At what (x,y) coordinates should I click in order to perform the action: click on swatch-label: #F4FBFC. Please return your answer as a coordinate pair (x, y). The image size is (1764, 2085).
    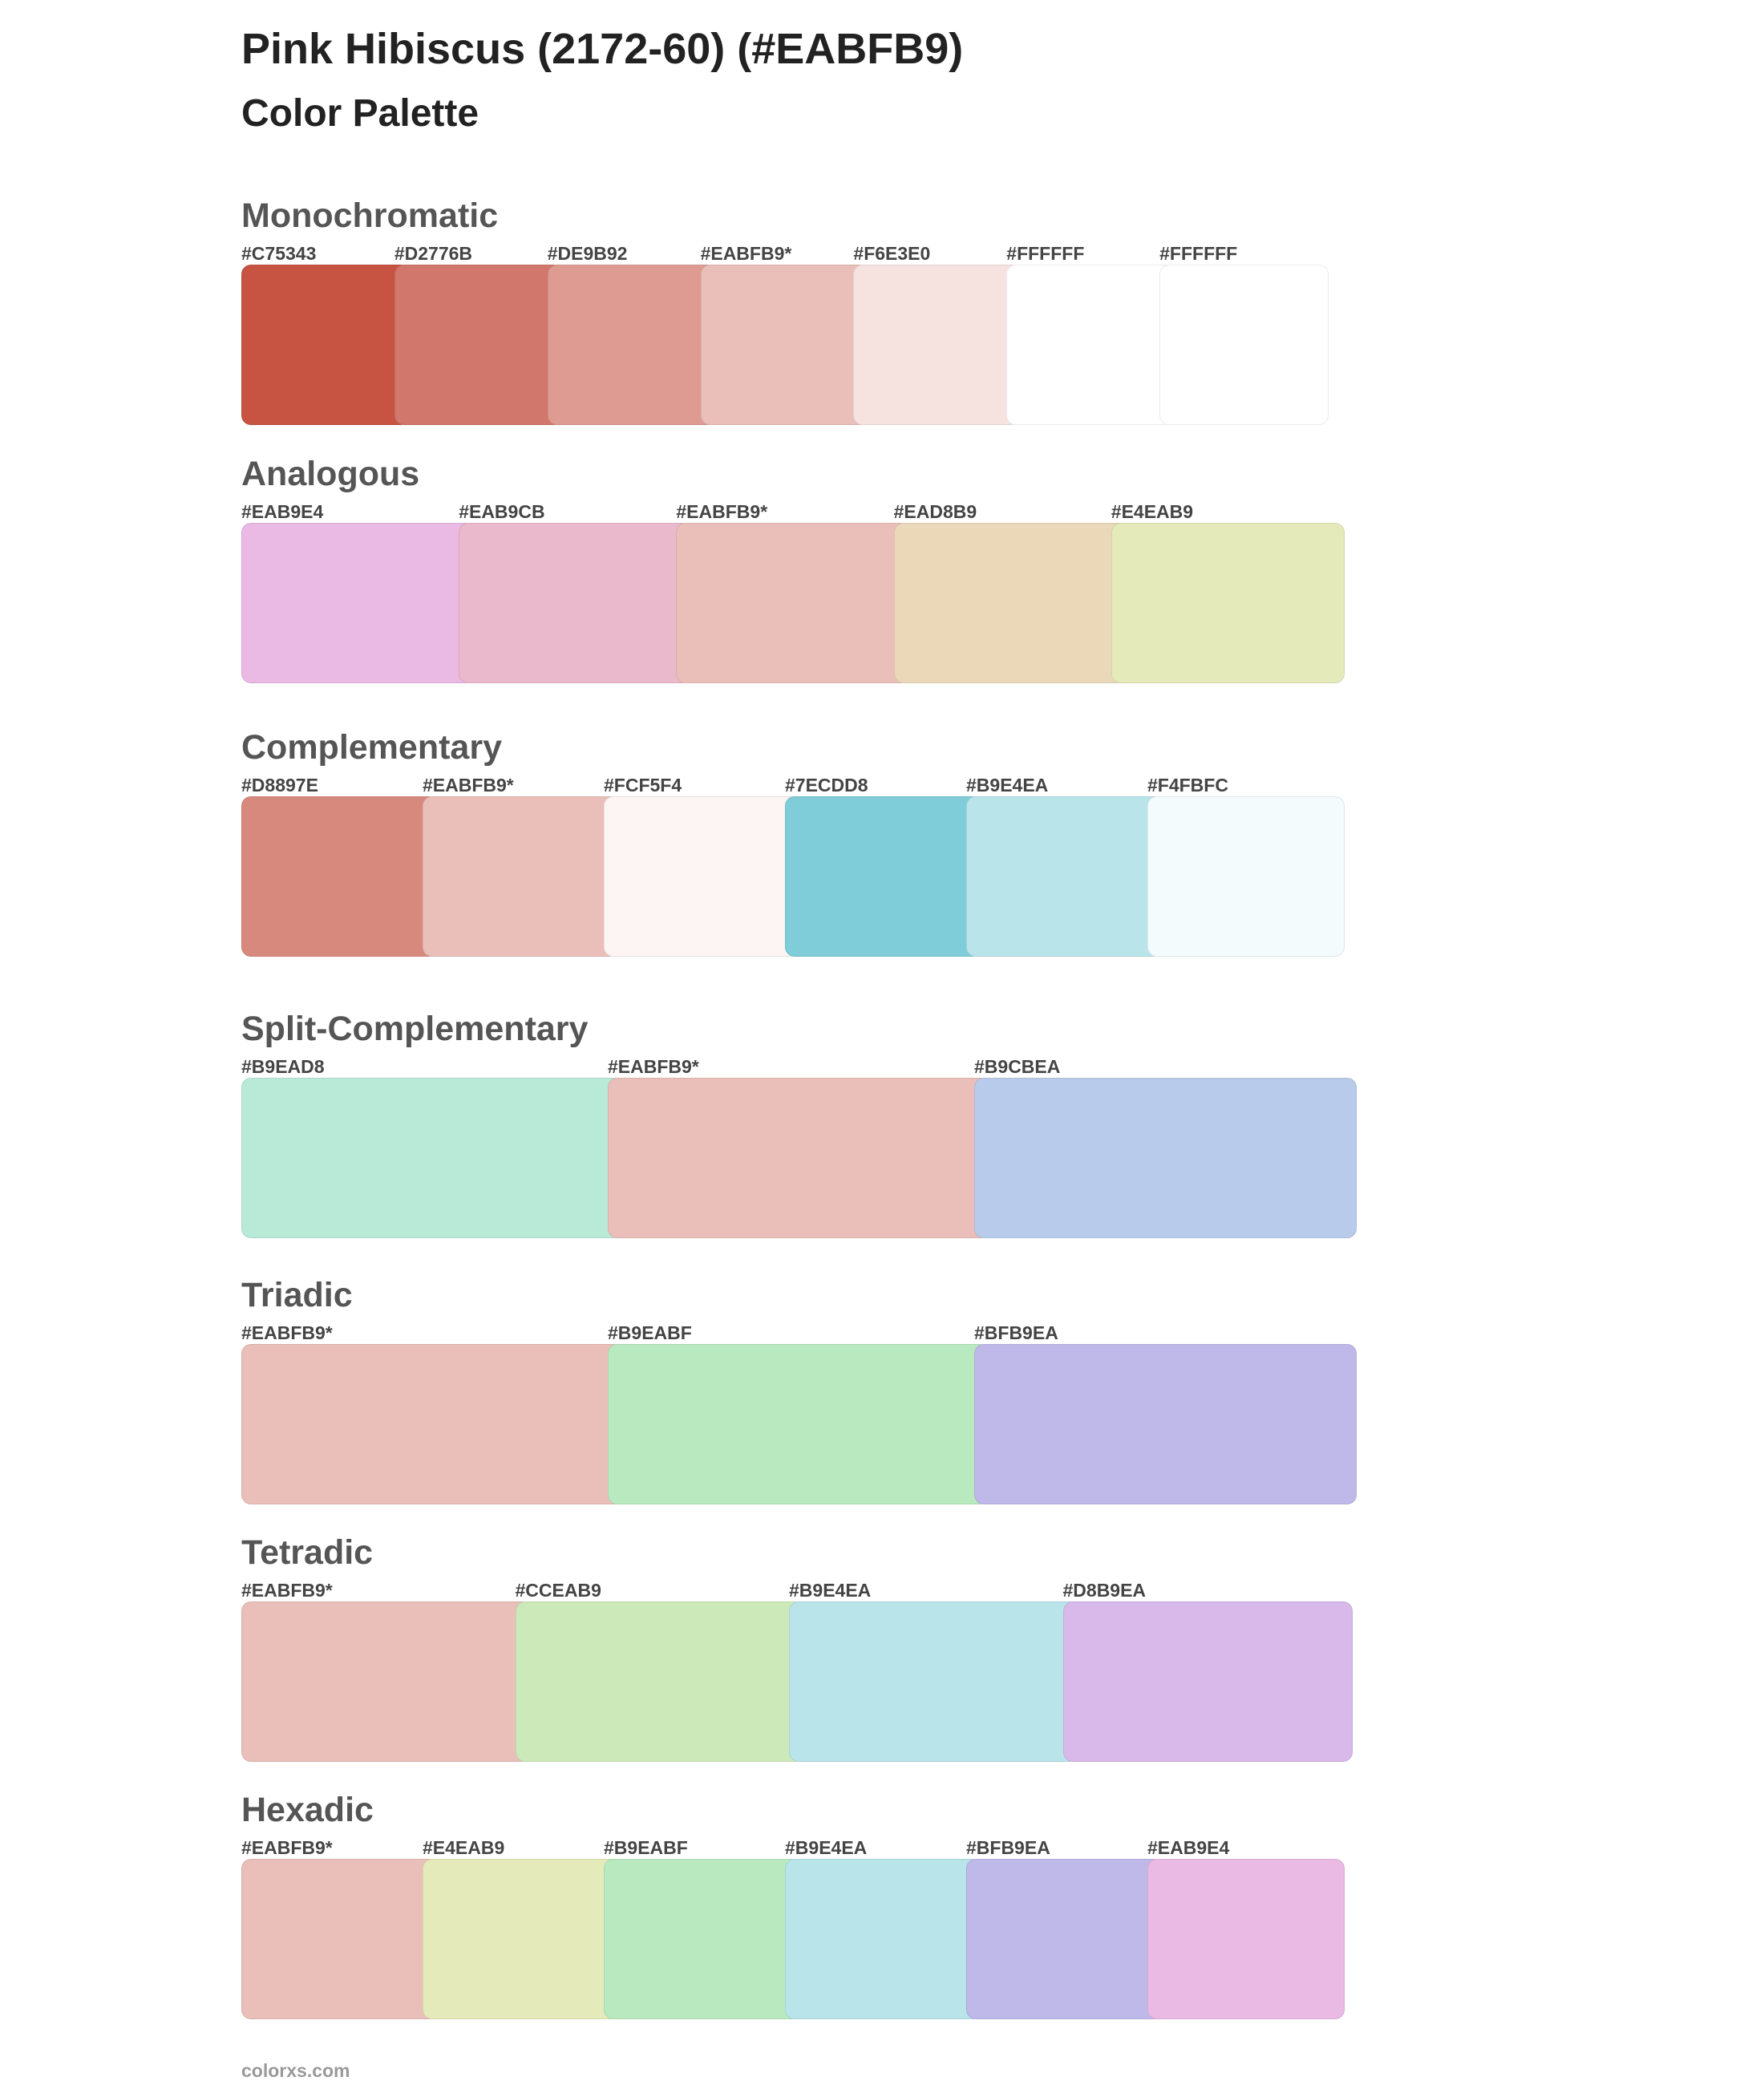
    Looking at the image, I should click on (1187, 785).